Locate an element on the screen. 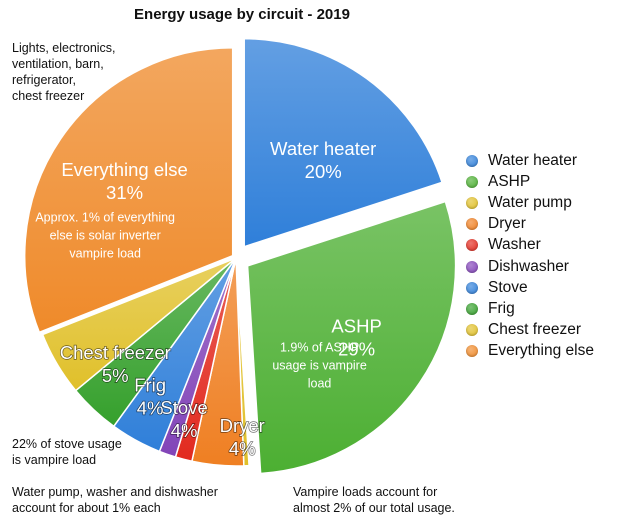 Image resolution: width=620 pixels, height=526 pixels. legend-item-water-heater: Water heater is located at coordinates (530, 160).